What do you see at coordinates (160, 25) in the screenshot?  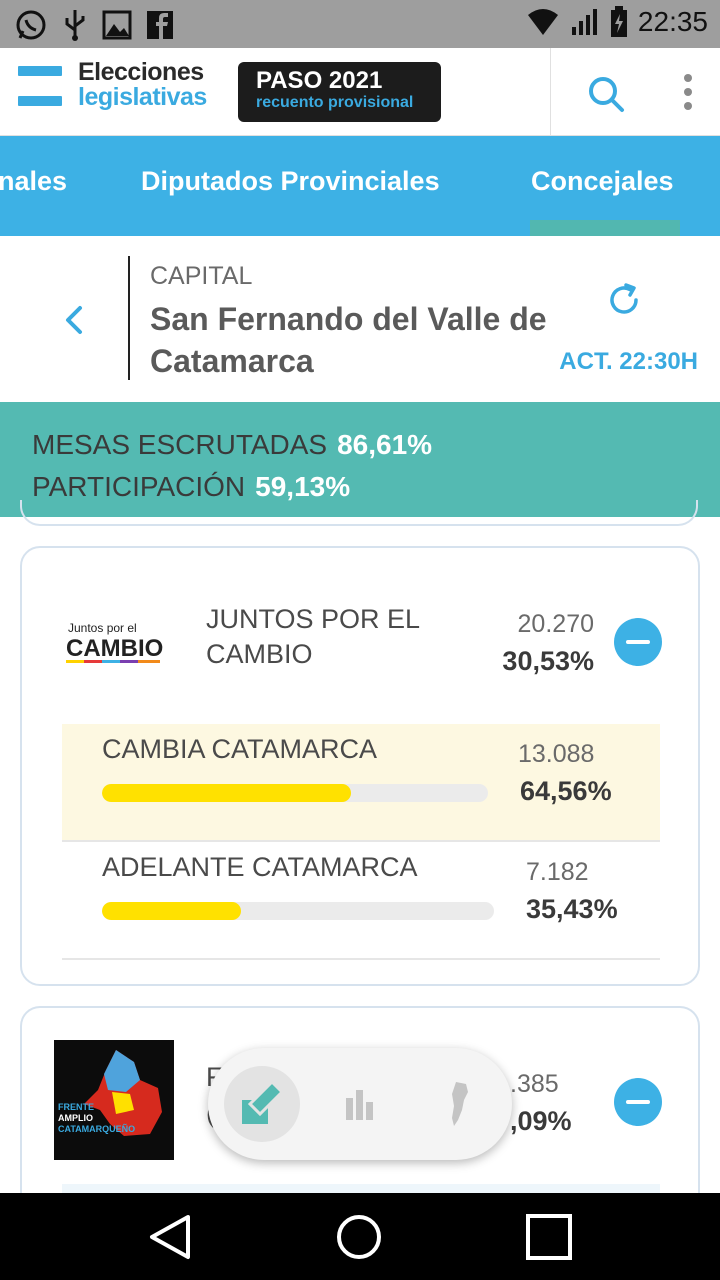 I see `facebook-icon` at bounding box center [160, 25].